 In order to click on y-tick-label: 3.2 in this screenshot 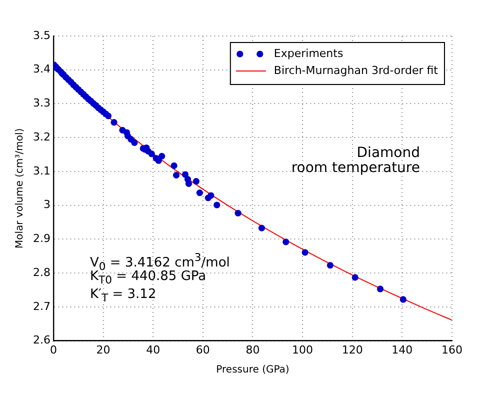, I will do `click(41, 137)`.